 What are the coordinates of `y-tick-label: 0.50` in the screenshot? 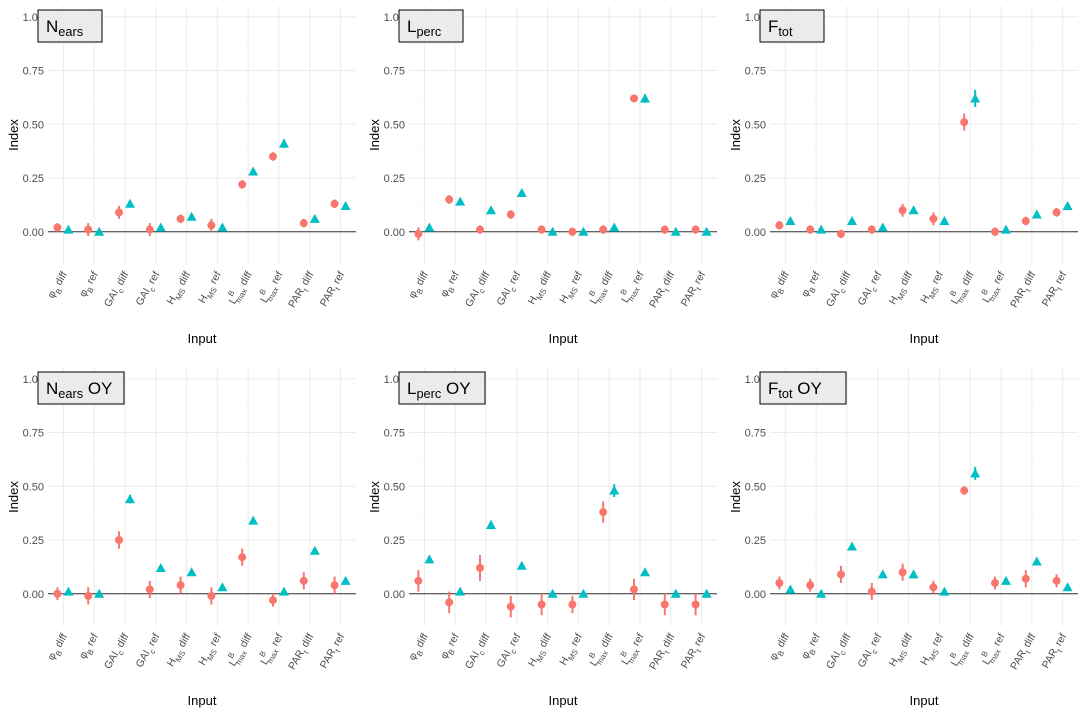 It's located at (394, 125).